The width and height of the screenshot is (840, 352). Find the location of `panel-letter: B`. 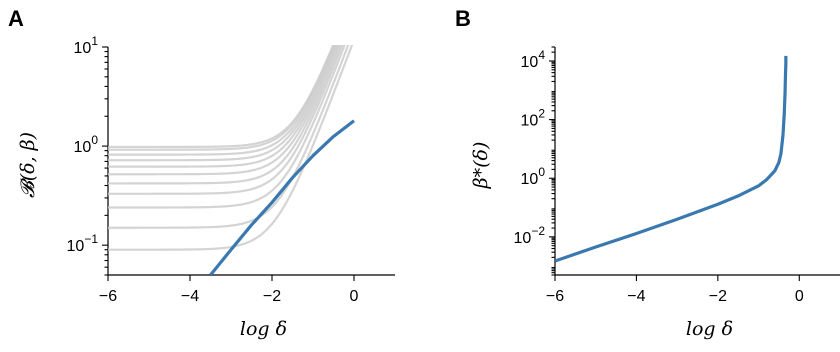

panel-letter: B is located at coordinates (463, 18).